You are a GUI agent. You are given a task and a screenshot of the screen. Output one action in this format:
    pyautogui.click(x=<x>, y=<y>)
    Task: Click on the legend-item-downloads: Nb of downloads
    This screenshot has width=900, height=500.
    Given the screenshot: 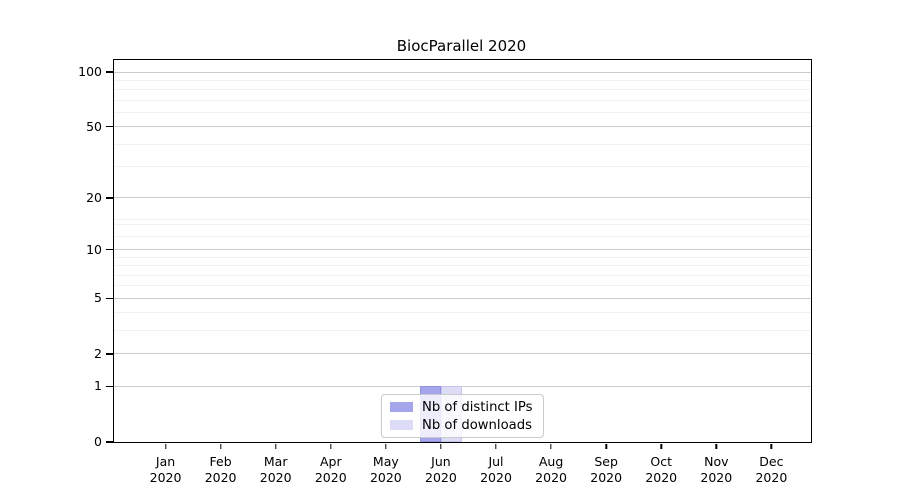 What is the action you would take?
    pyautogui.click(x=466, y=425)
    